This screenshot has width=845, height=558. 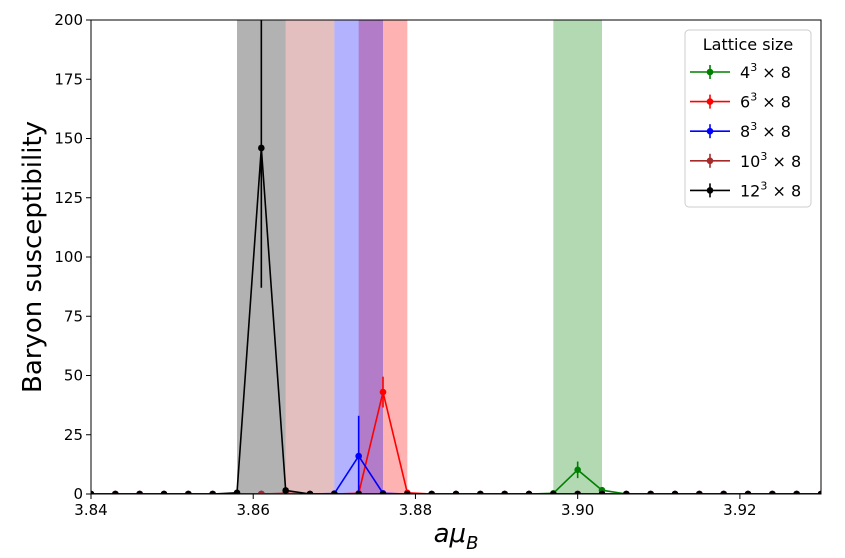 I want to click on legend-entry-6x8: 63 × 8, so click(x=740, y=101).